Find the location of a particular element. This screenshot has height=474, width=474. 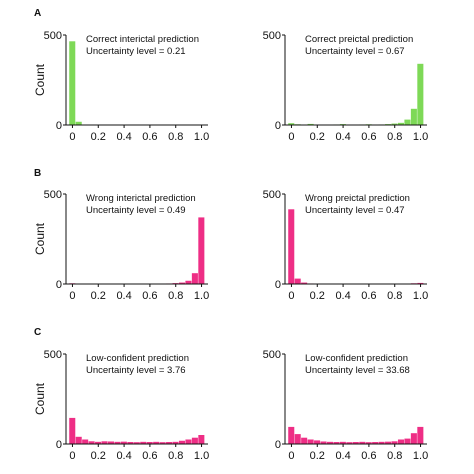

uncertainty-annotation: Uncertainty level = 3.76 is located at coordinates (136, 370).